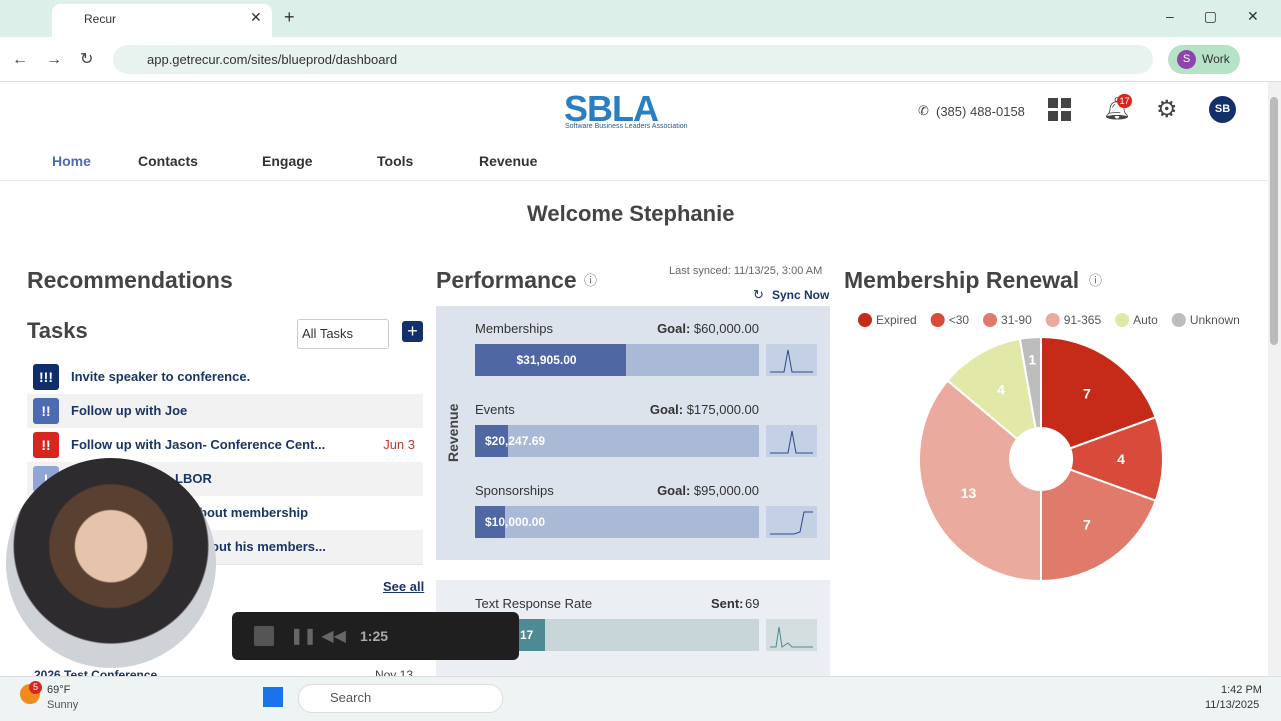 This screenshot has height=721, width=1281. I want to click on tab-close: ✕, so click(256, 17).